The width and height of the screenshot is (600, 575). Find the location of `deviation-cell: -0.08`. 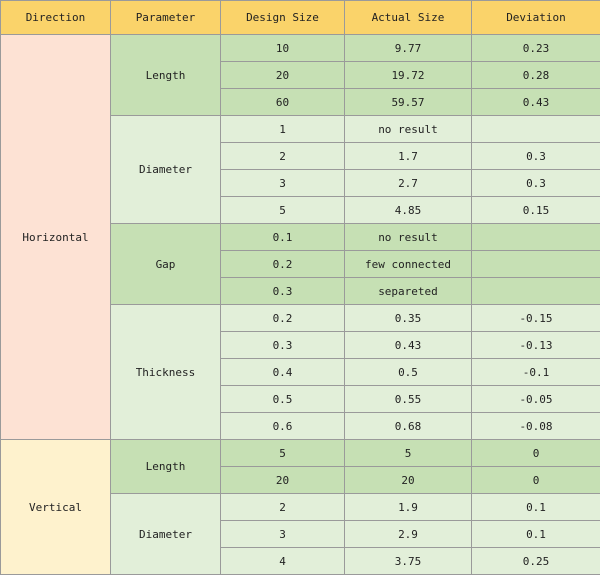

deviation-cell: -0.08 is located at coordinates (536, 426).